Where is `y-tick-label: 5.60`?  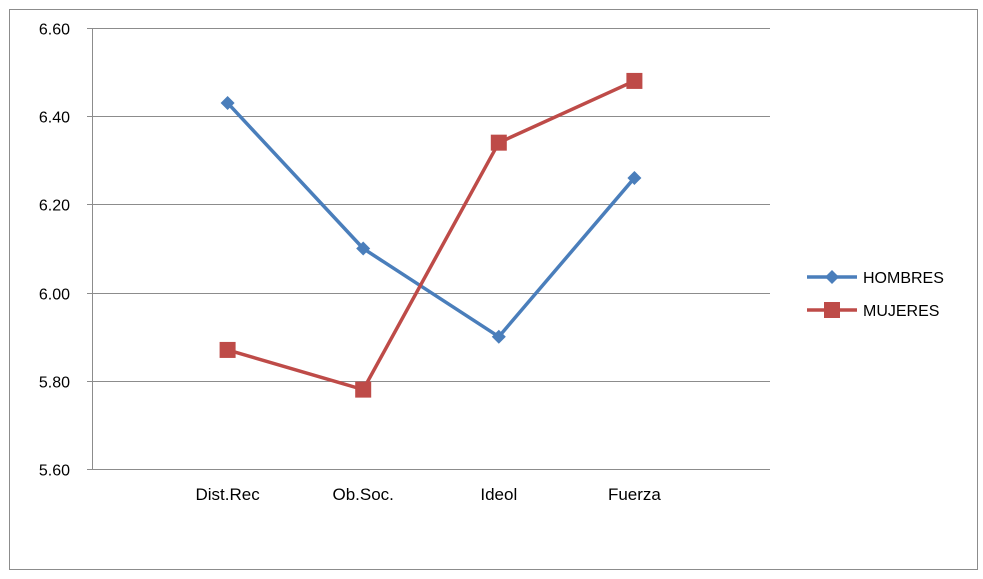 y-tick-label: 5.60 is located at coordinates (54, 471).